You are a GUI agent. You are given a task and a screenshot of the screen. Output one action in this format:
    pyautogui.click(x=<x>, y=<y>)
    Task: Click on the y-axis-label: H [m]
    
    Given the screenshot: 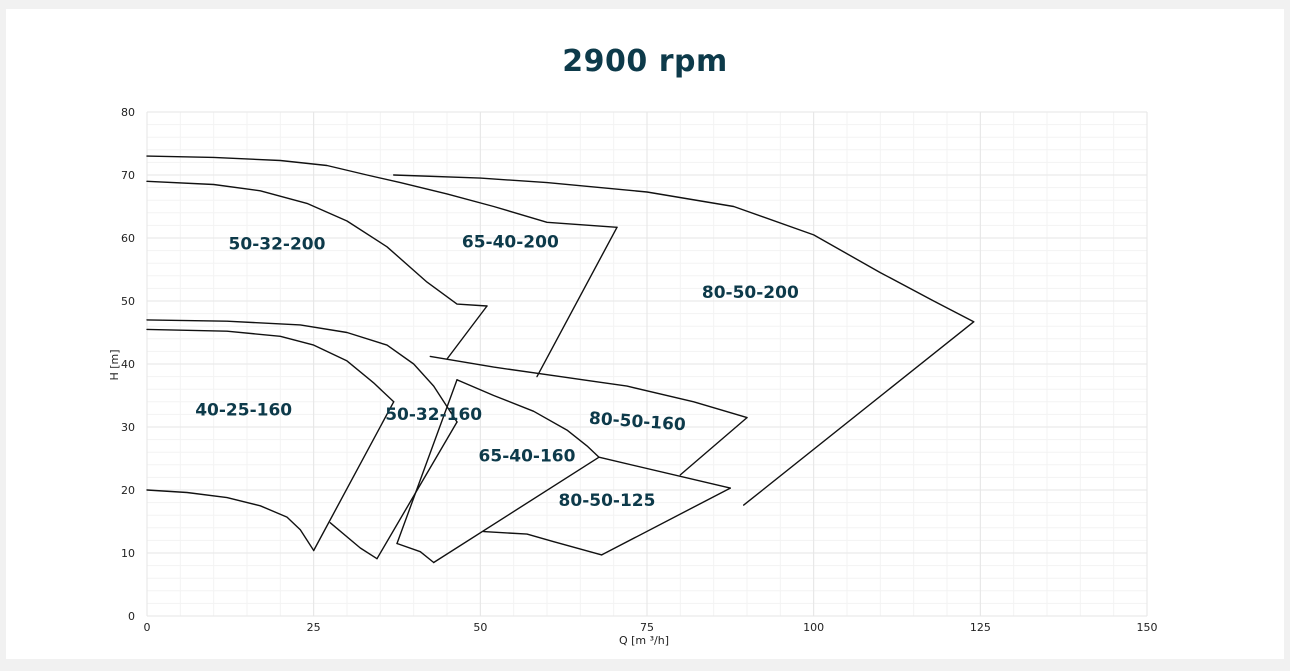 What is the action you would take?
    pyautogui.click(x=114, y=364)
    